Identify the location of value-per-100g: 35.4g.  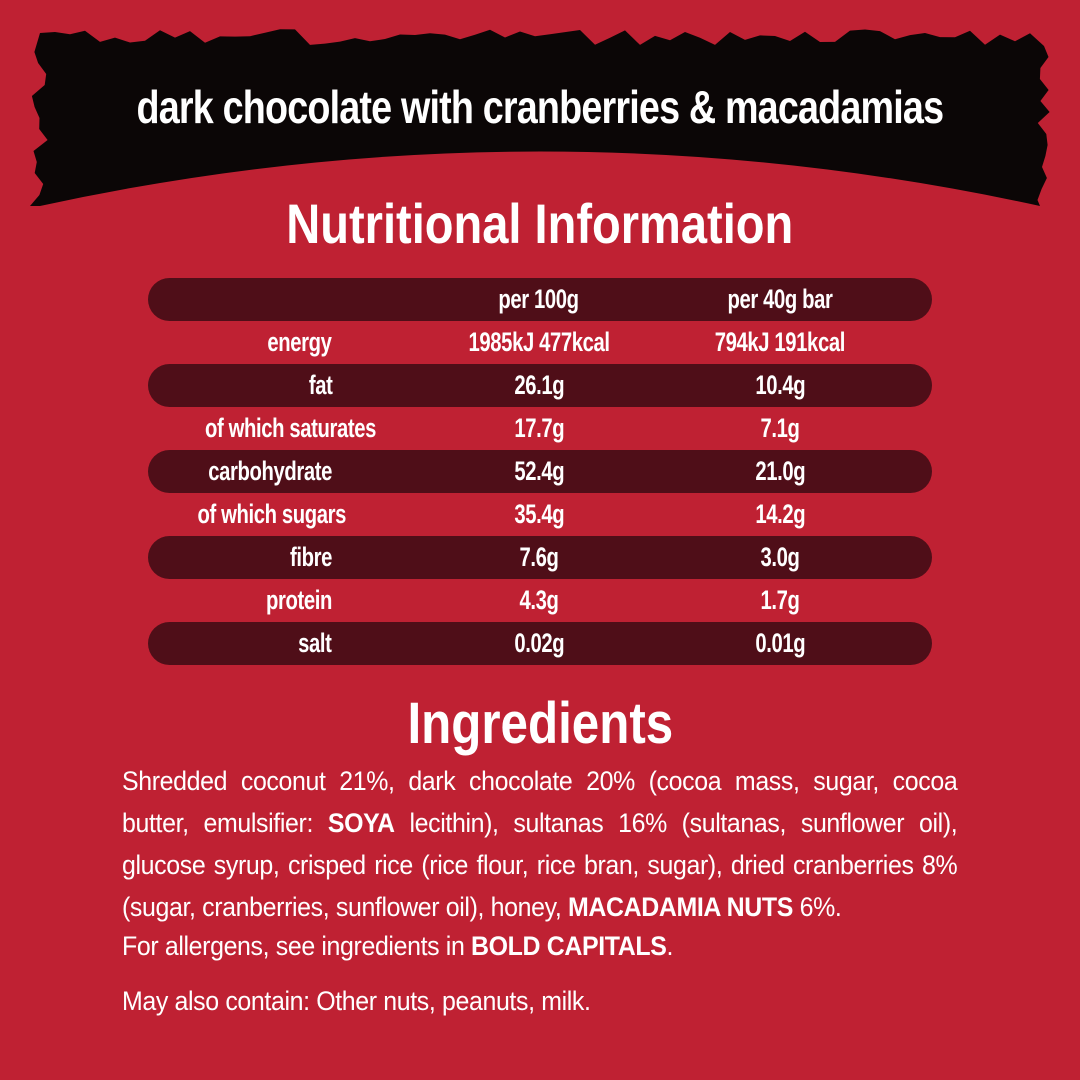
(539, 514).